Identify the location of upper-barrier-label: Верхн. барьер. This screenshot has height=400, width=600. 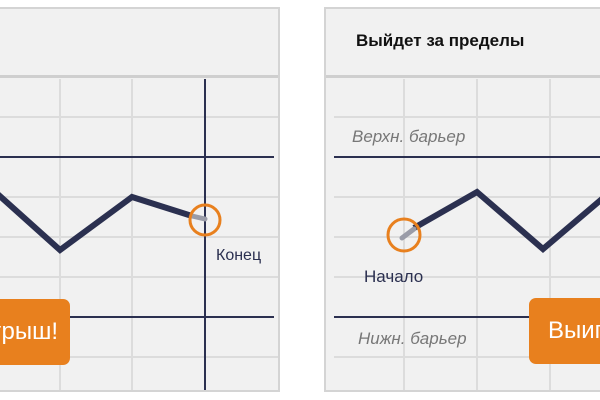
(409, 136).